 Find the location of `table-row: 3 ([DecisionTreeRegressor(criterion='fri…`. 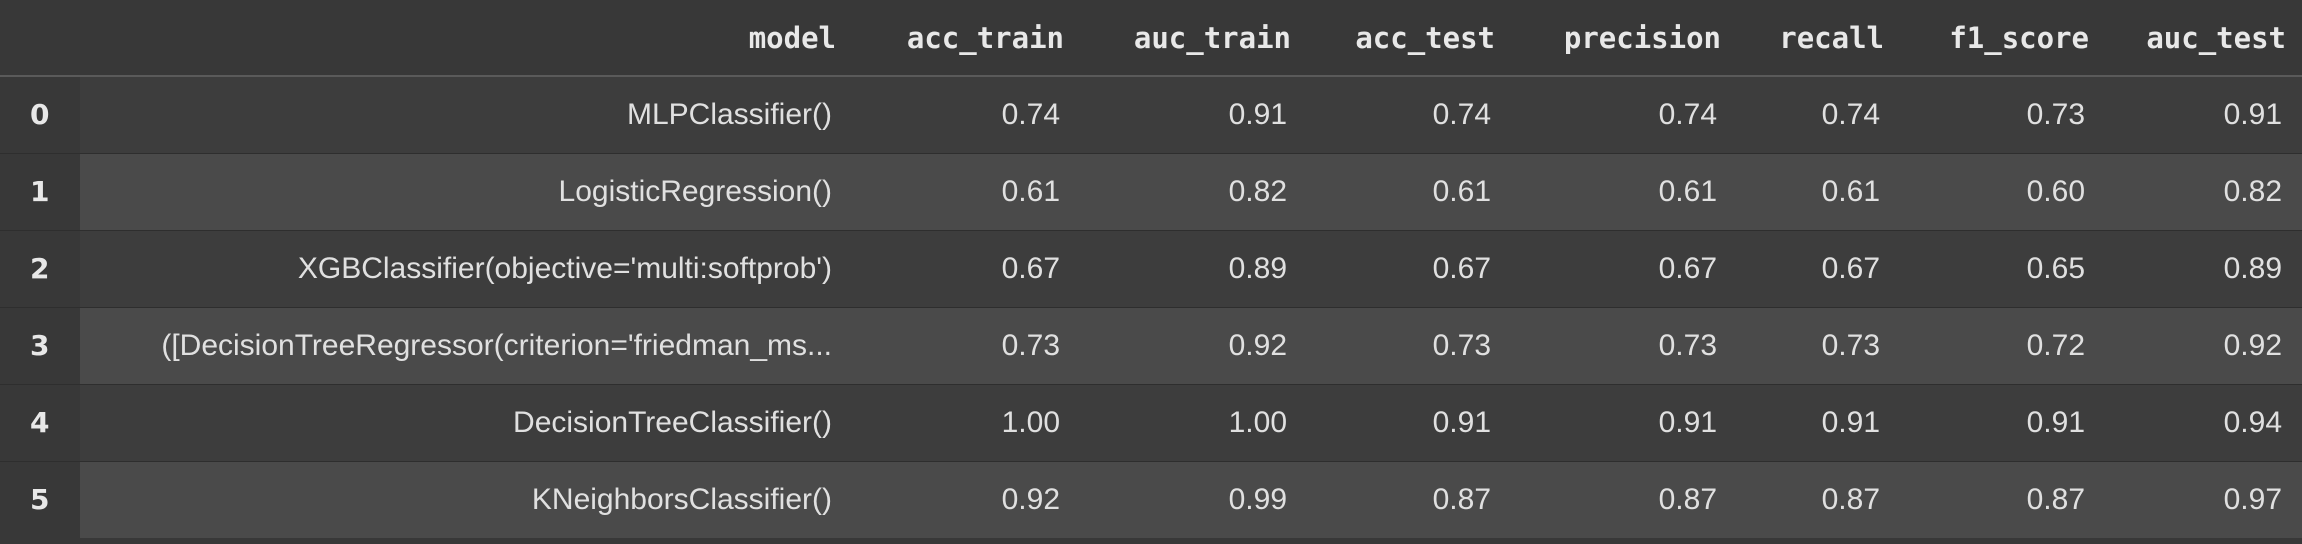

table-row: 3 ([DecisionTreeRegressor(criterion='fri… is located at coordinates (1151, 345).